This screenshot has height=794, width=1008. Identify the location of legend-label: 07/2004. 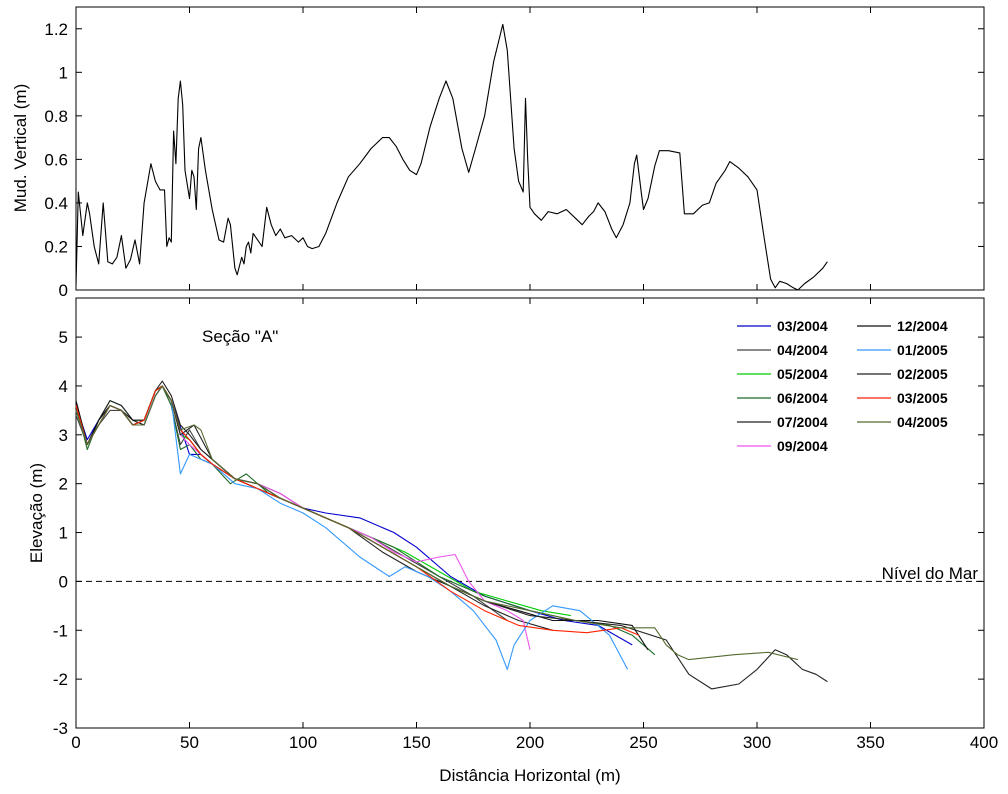
(802, 422).